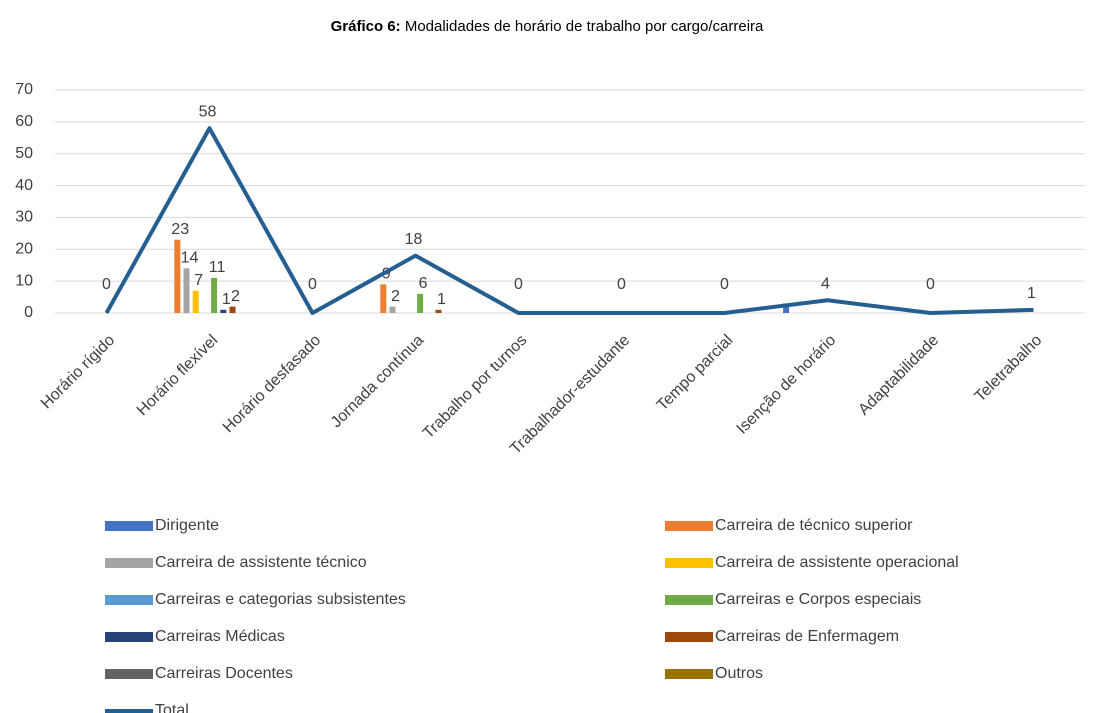 This screenshot has width=1094, height=713. I want to click on data-label: 14, so click(190, 258).